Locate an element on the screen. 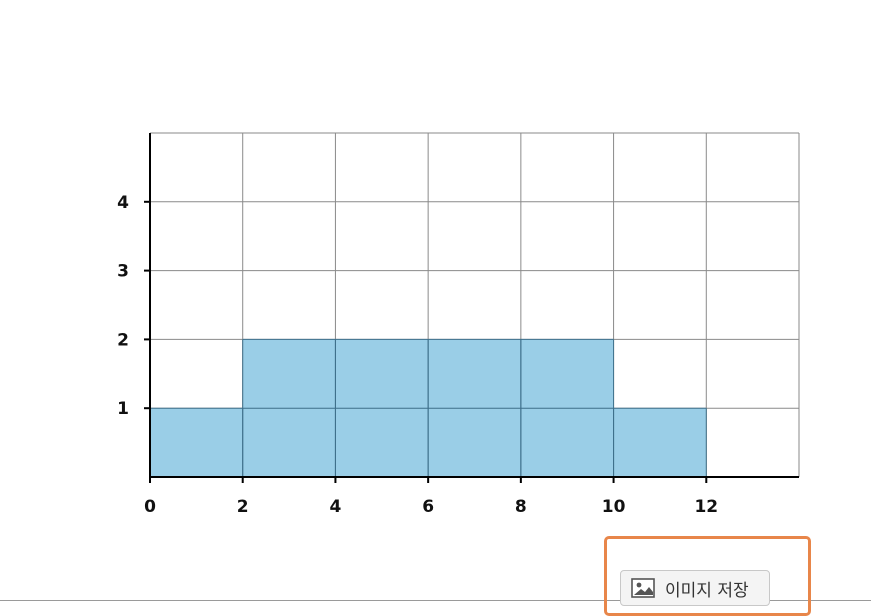  save-image-button: 이미지 저장 is located at coordinates (695, 588).